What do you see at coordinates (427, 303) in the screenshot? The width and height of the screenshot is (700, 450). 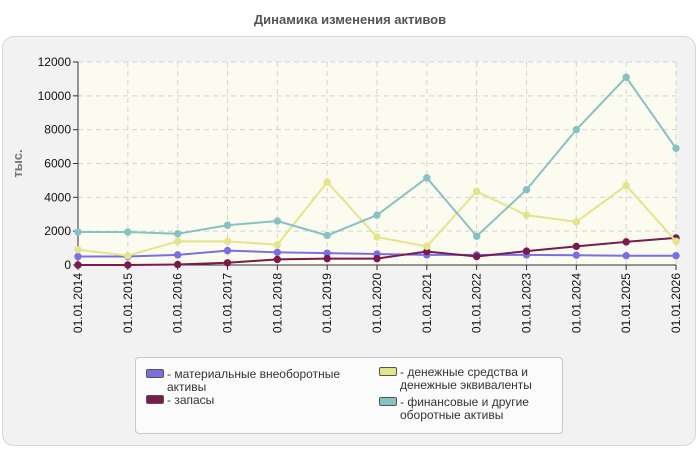 I see `x-tick-label: 01.01.2021` at bounding box center [427, 303].